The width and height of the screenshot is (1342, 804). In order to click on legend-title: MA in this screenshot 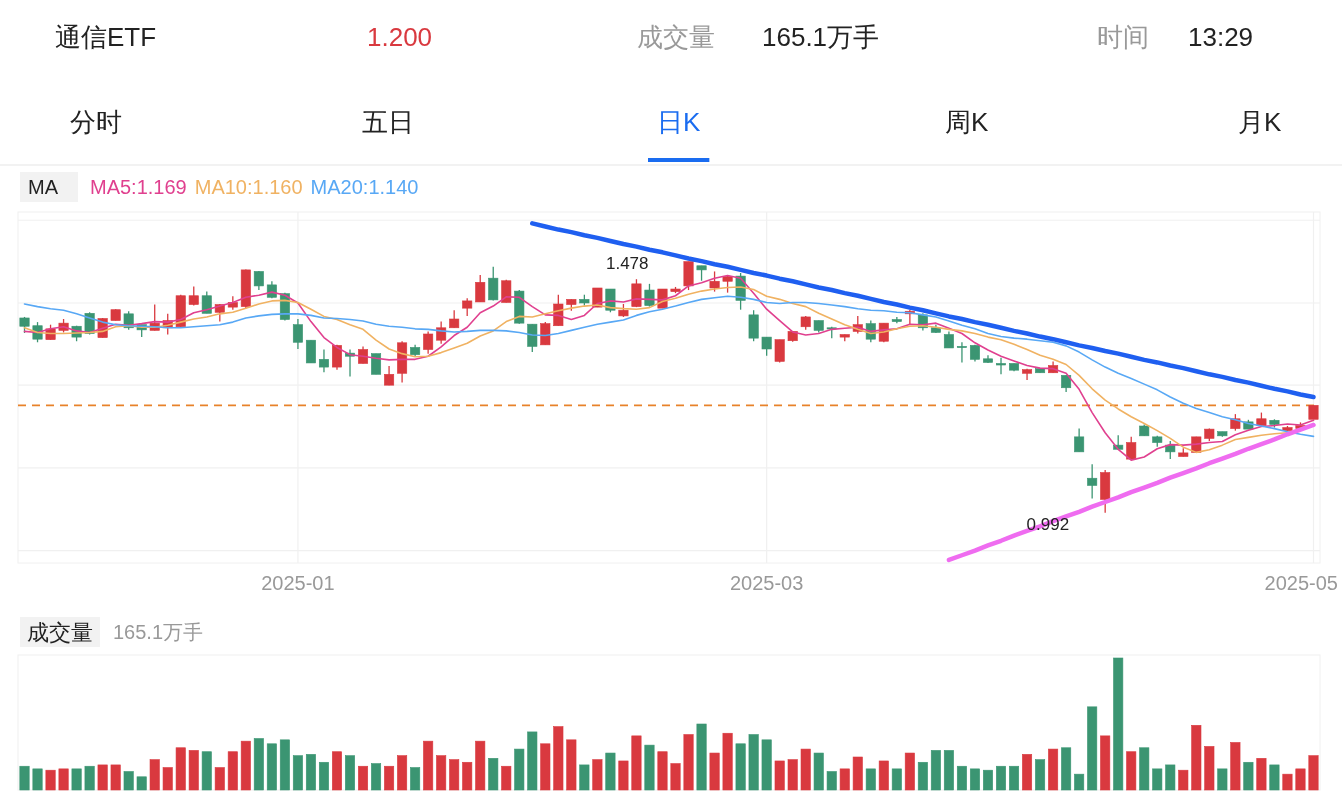, I will do `click(43, 187)`.